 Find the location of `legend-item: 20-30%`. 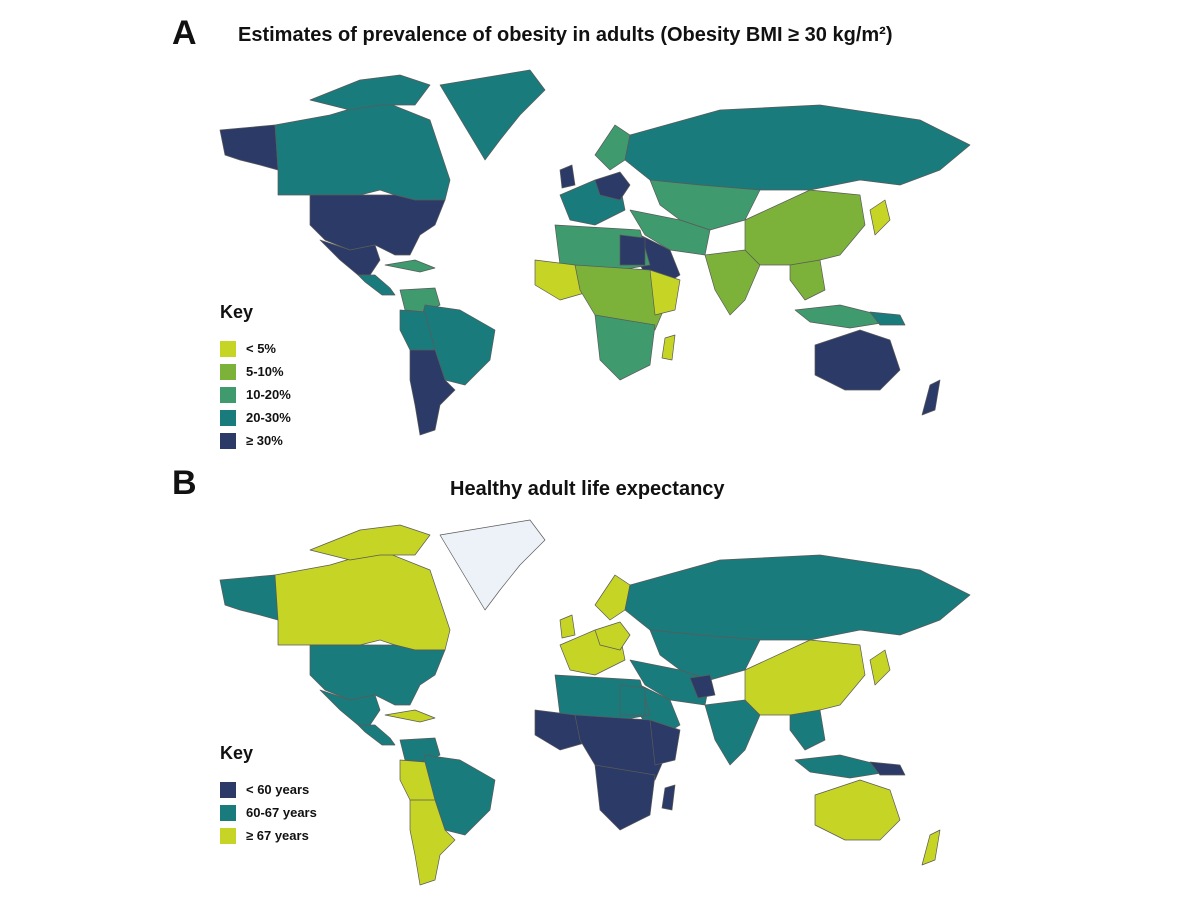

legend-item: 20-30% is located at coordinates (255, 417).